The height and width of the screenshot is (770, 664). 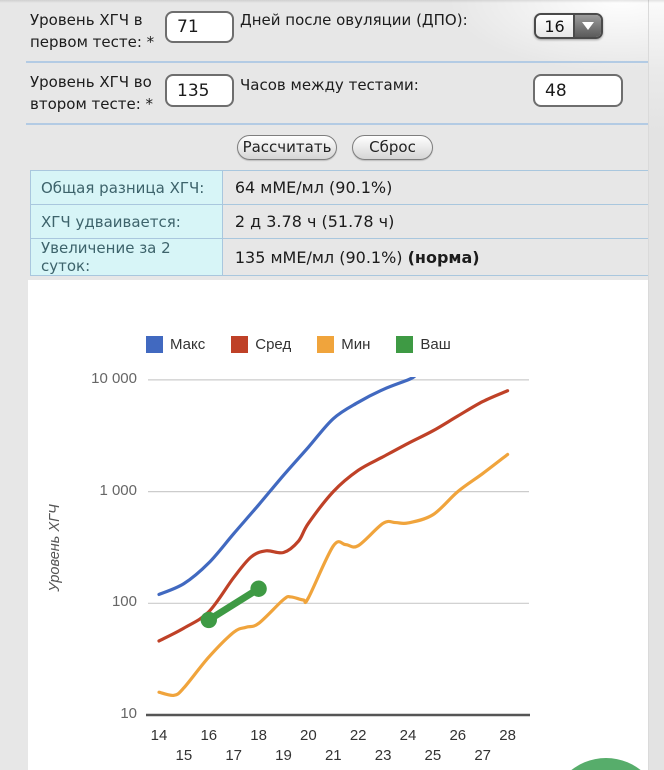 I want to click on x-tick-label: 25, so click(x=433, y=755).